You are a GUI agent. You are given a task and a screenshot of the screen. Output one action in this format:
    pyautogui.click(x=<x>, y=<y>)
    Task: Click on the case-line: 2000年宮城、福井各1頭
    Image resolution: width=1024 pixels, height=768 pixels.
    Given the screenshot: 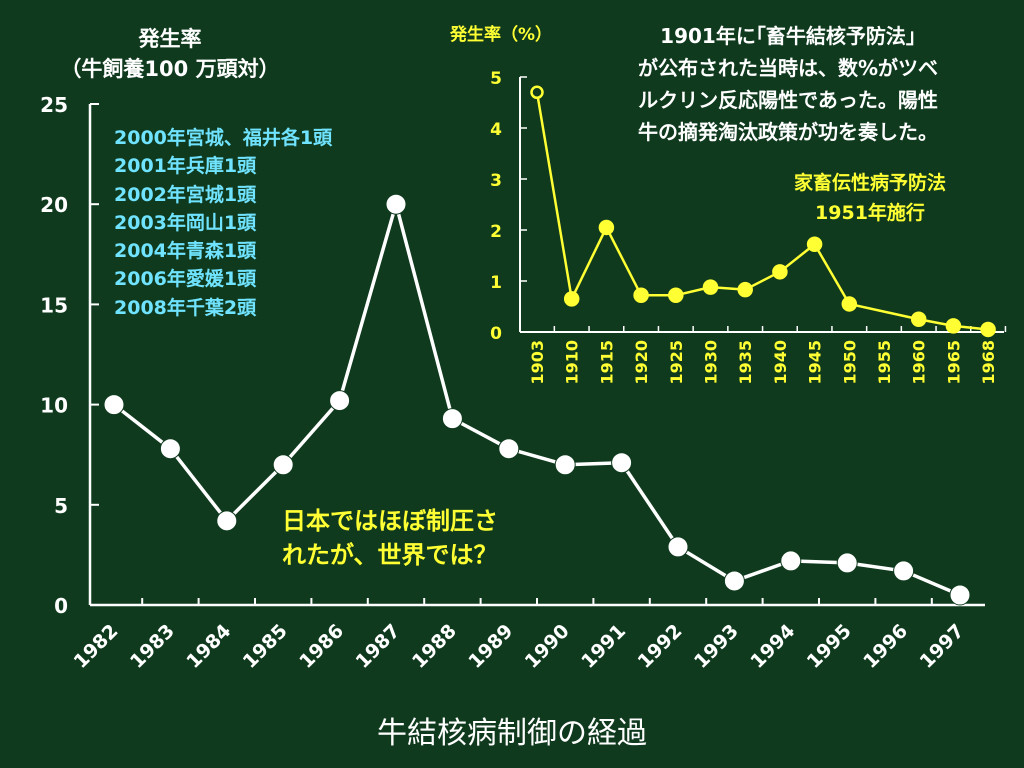 What is the action you would take?
    pyautogui.click(x=223, y=138)
    